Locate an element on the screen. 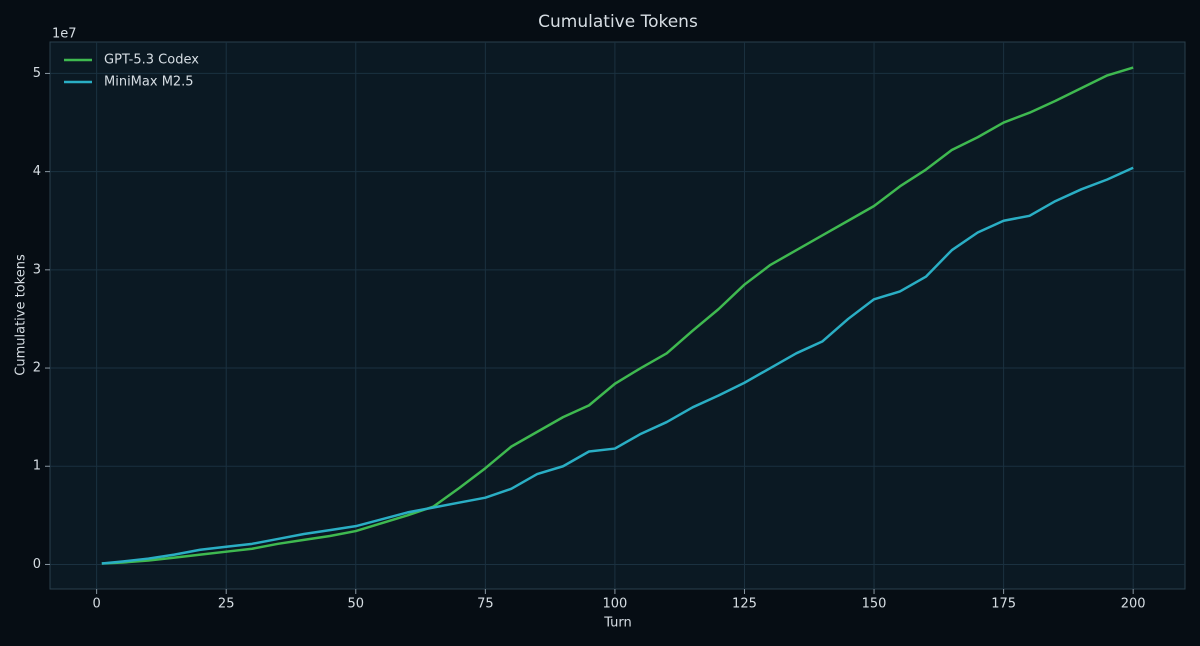 The width and height of the screenshot is (1200, 646). y-tick-label: 3 is located at coordinates (37, 269).